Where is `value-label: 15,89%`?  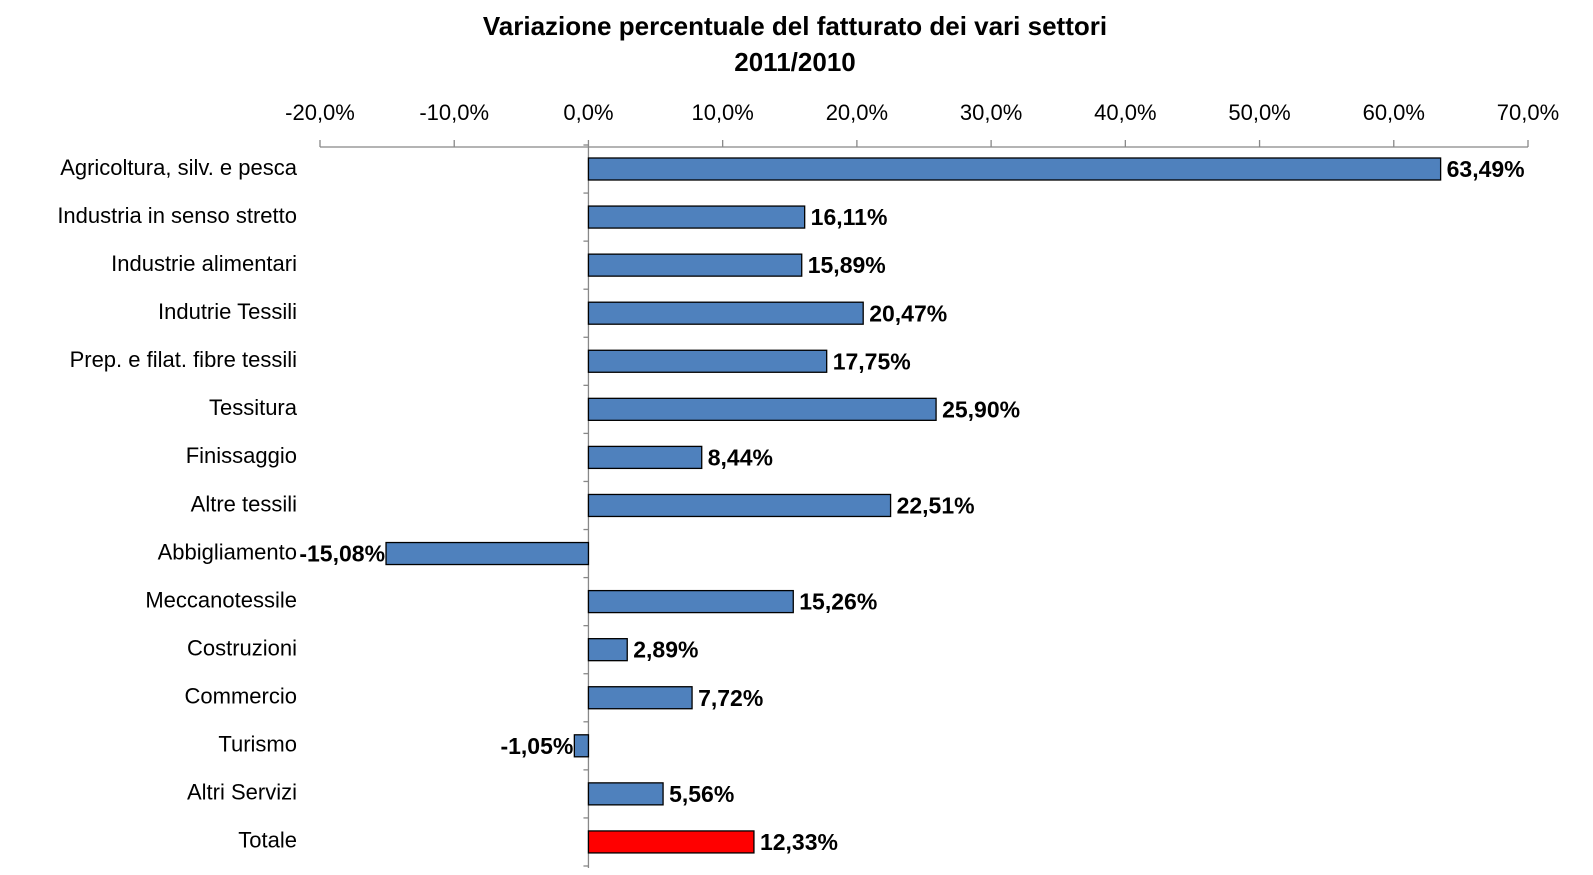
value-label: 15,89% is located at coordinates (847, 265).